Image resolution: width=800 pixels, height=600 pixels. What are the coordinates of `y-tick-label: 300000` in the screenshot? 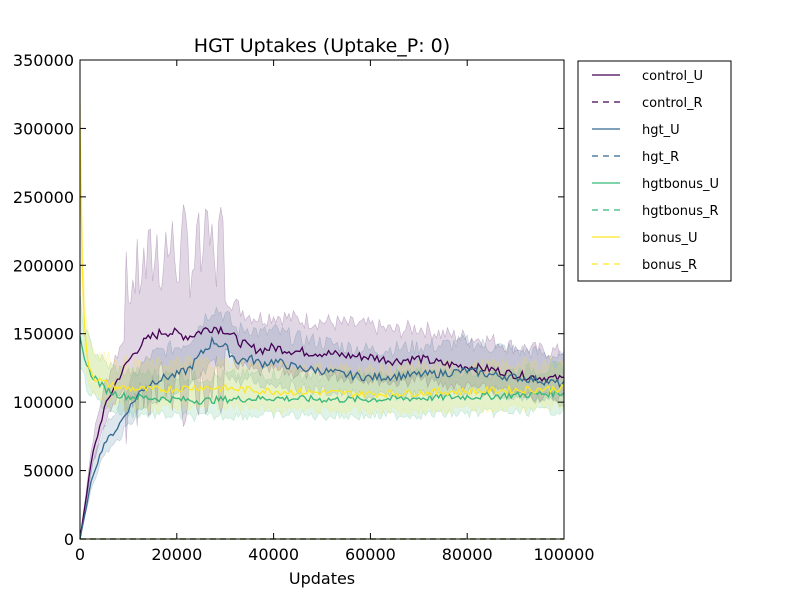 It's located at (43, 128).